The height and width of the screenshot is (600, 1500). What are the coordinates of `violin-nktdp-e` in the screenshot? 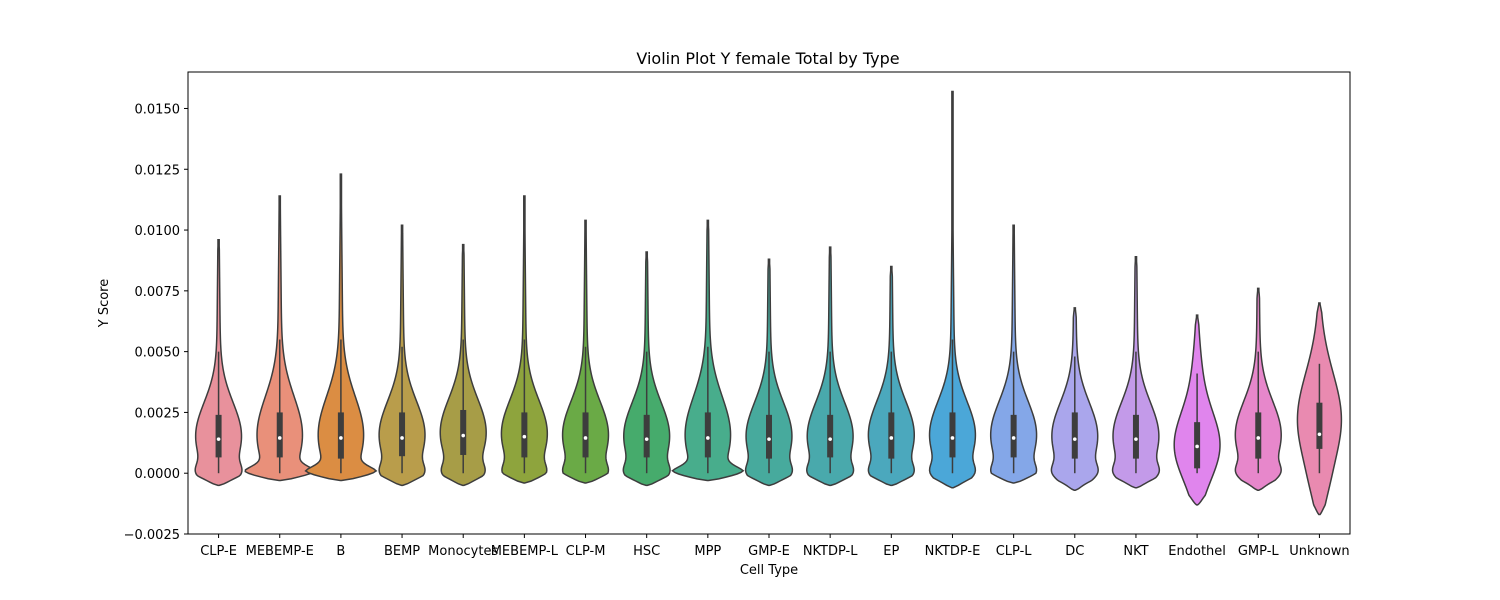 It's located at (952, 289).